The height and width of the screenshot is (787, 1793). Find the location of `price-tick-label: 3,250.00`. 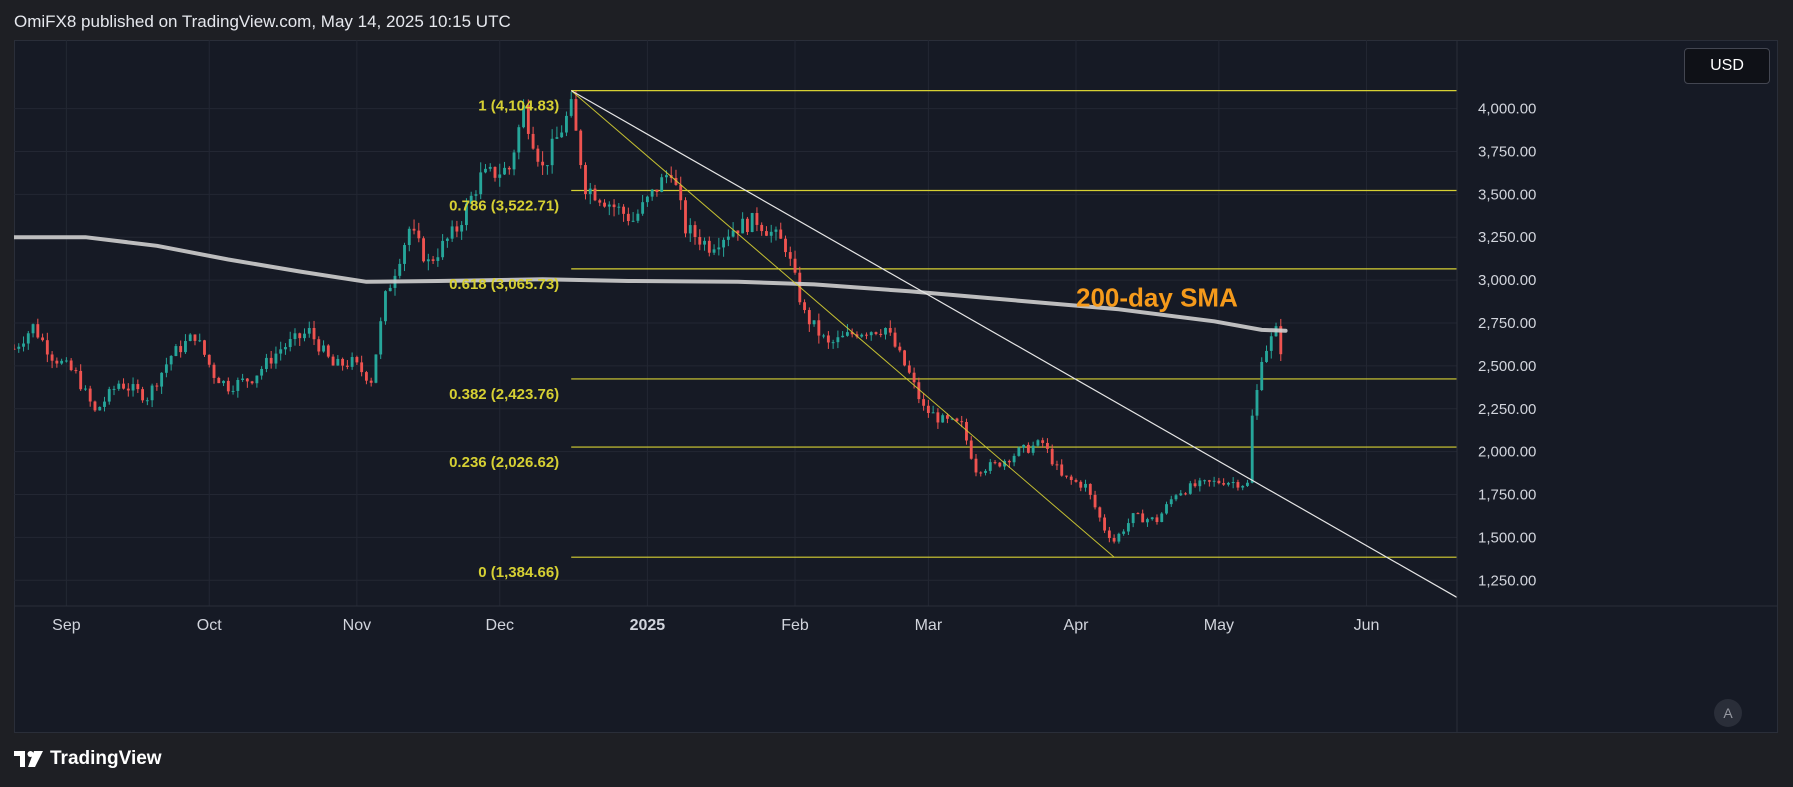

price-tick-label: 3,250.00 is located at coordinates (1507, 237).